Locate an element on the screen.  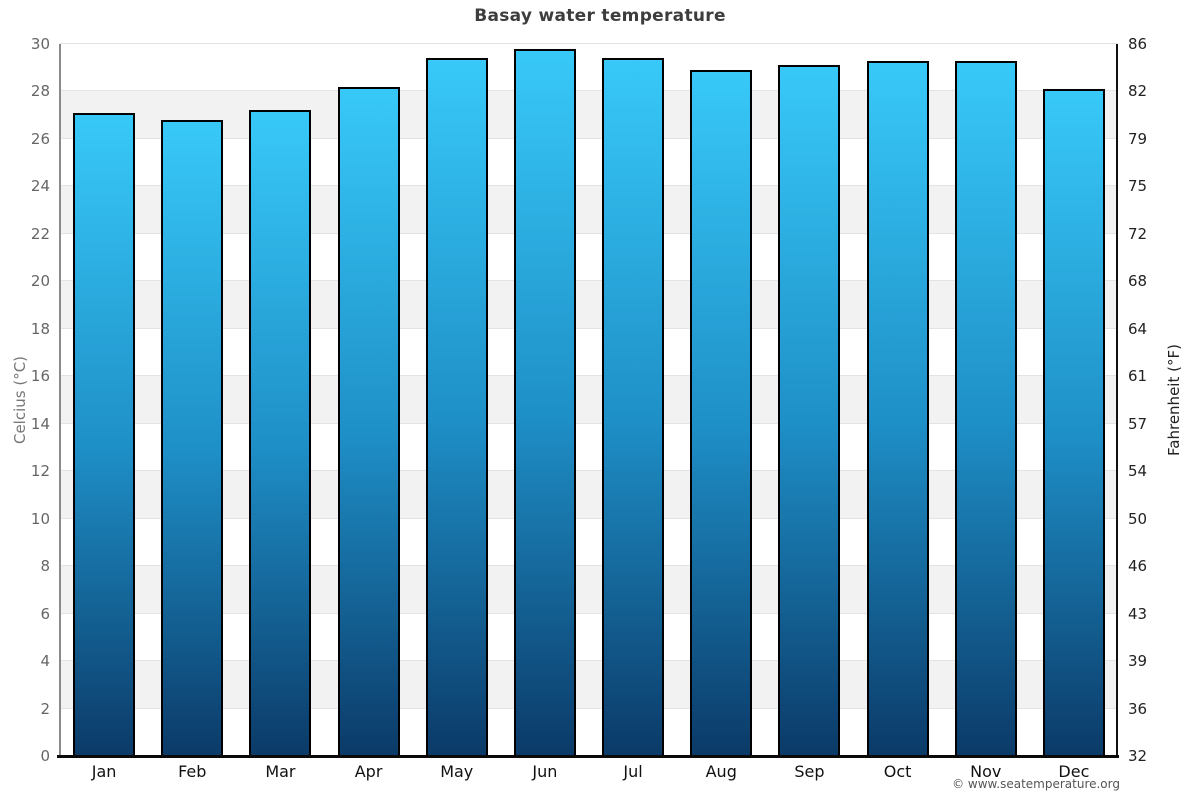
bar-apr is located at coordinates (368, 421).